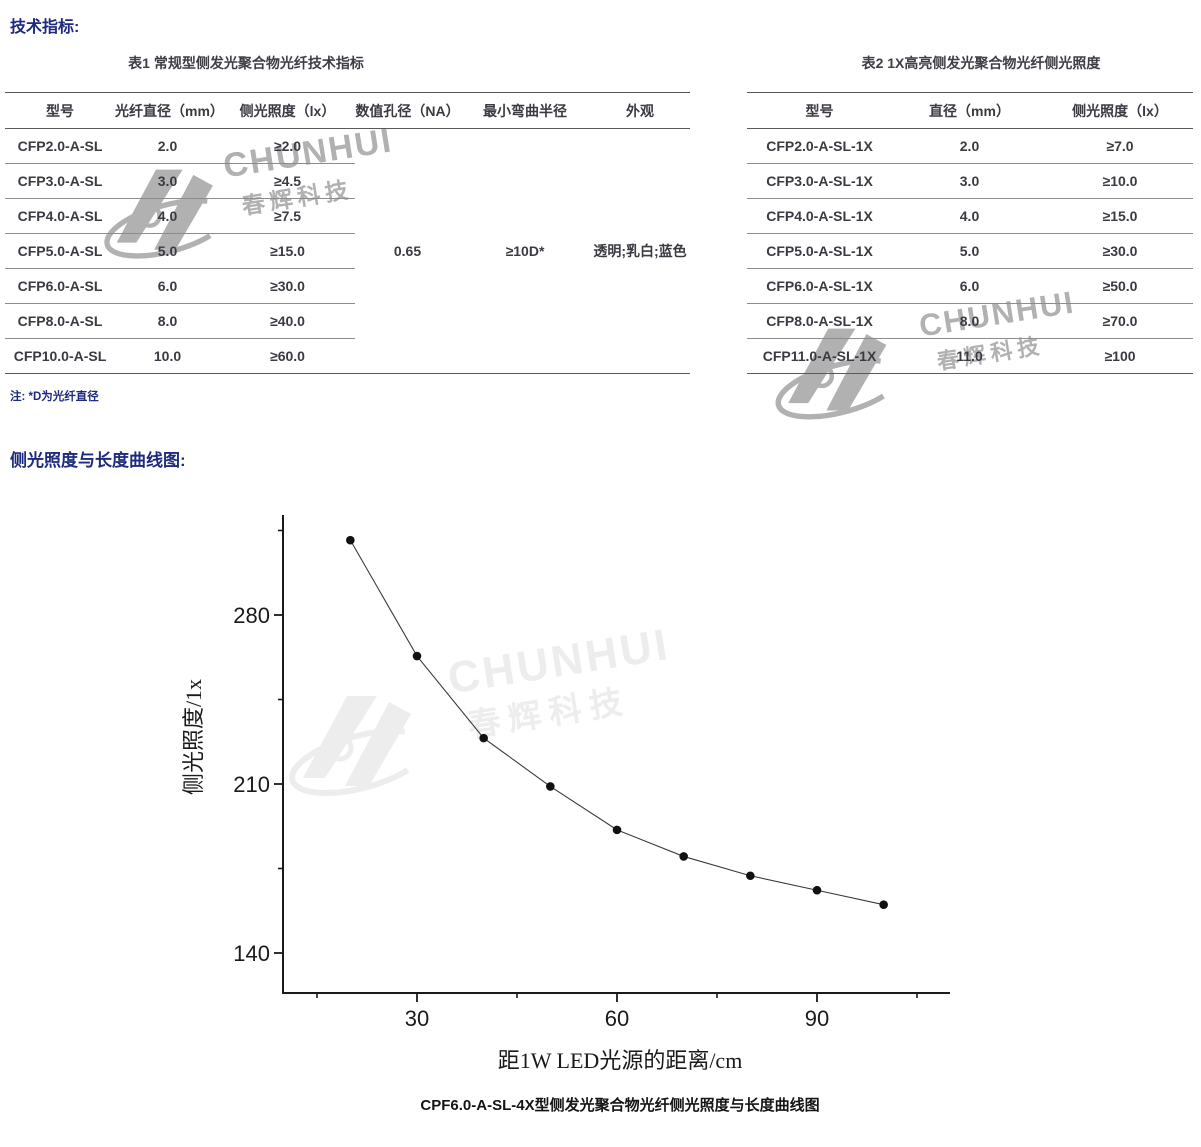  Describe the element at coordinates (60, 181) in the screenshot. I see `cell: CFP3.0-A-SL` at that location.